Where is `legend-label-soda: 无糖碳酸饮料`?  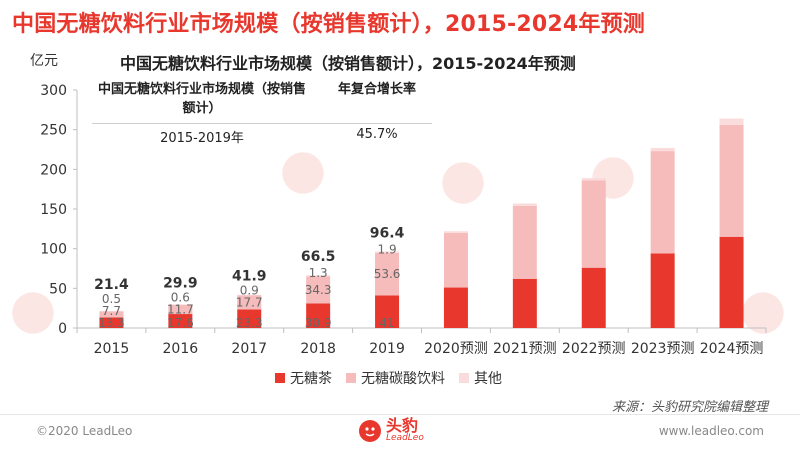 legend-label-soda: 无糖碳酸饮料 is located at coordinates (403, 379).